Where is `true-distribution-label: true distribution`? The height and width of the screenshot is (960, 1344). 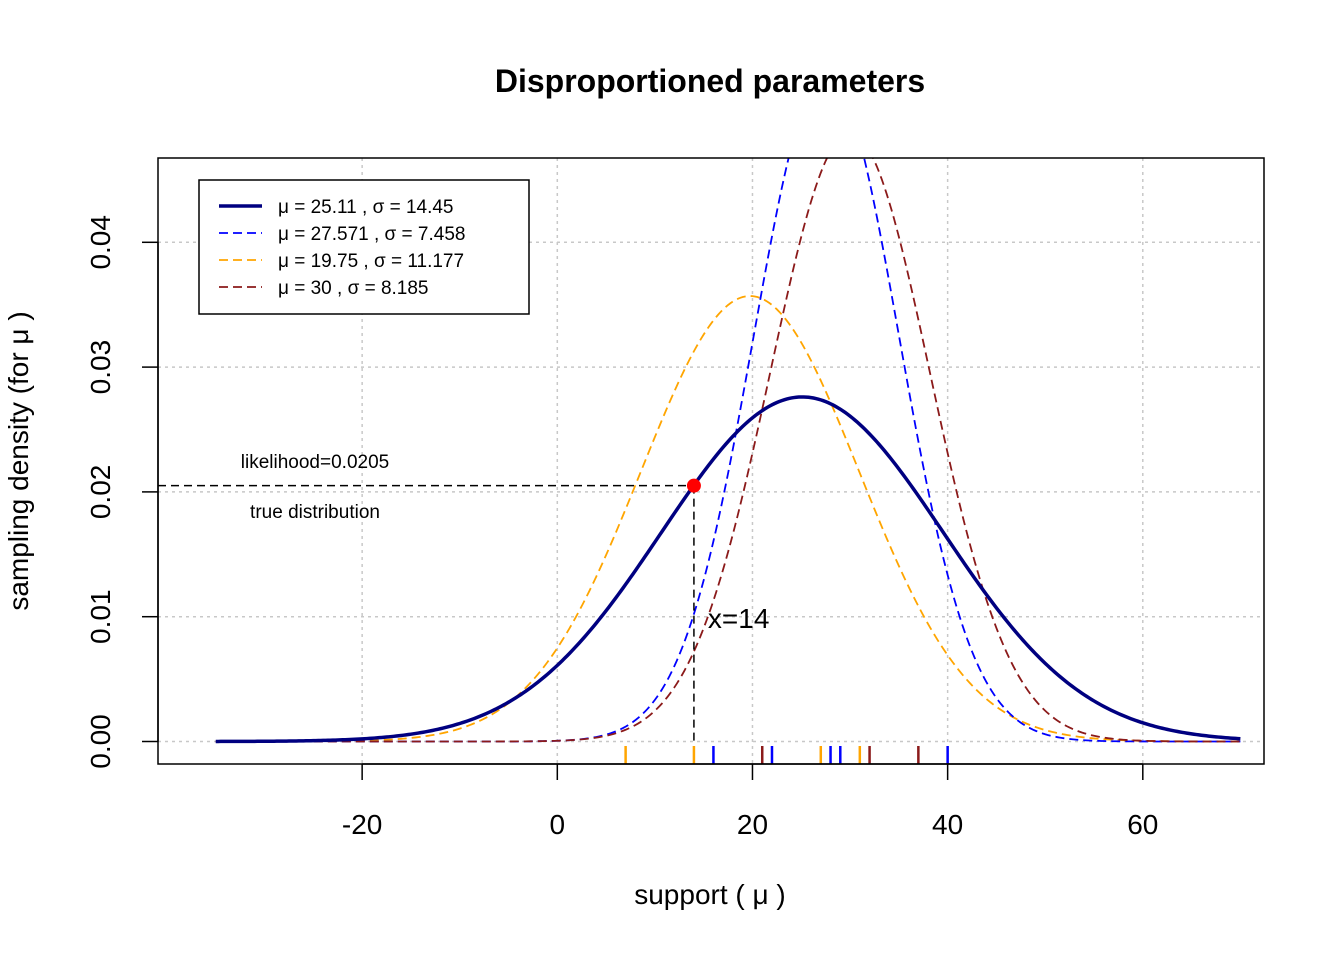
true-distribution-label: true distribution is located at coordinates (315, 512).